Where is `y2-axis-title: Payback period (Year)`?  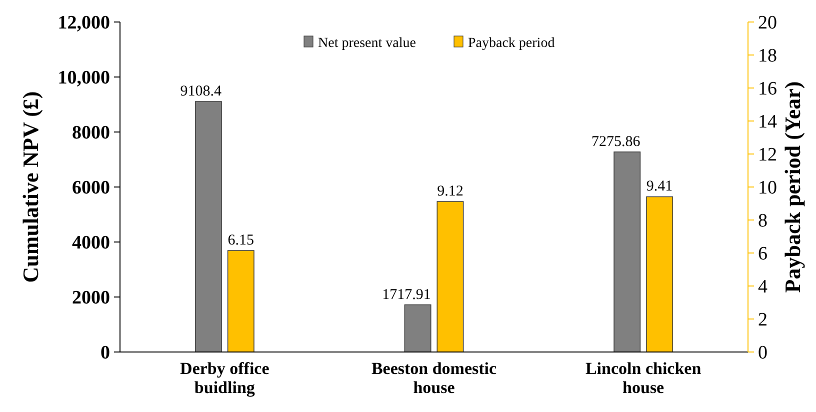 y2-axis-title: Payback period (Year) is located at coordinates (792, 187).